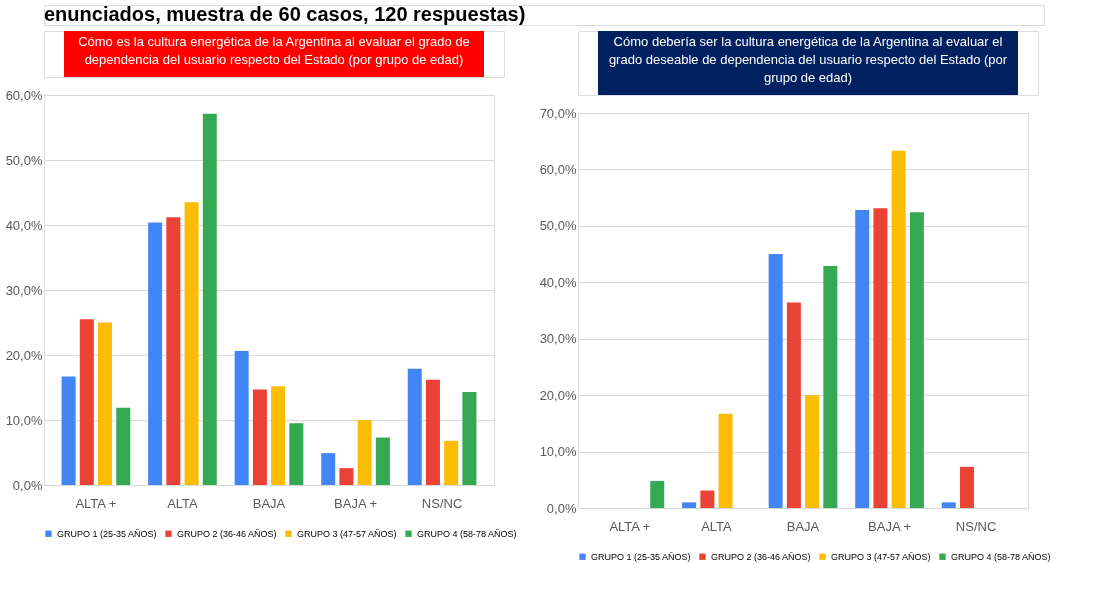  What do you see at coordinates (274, 50) in the screenshot?
I see `chart-title: Cómo es la cultura energética de la Argentina al evaluar el grado de dependencia del usuario respecto del Estado (por grupo de edad)` at bounding box center [274, 50].